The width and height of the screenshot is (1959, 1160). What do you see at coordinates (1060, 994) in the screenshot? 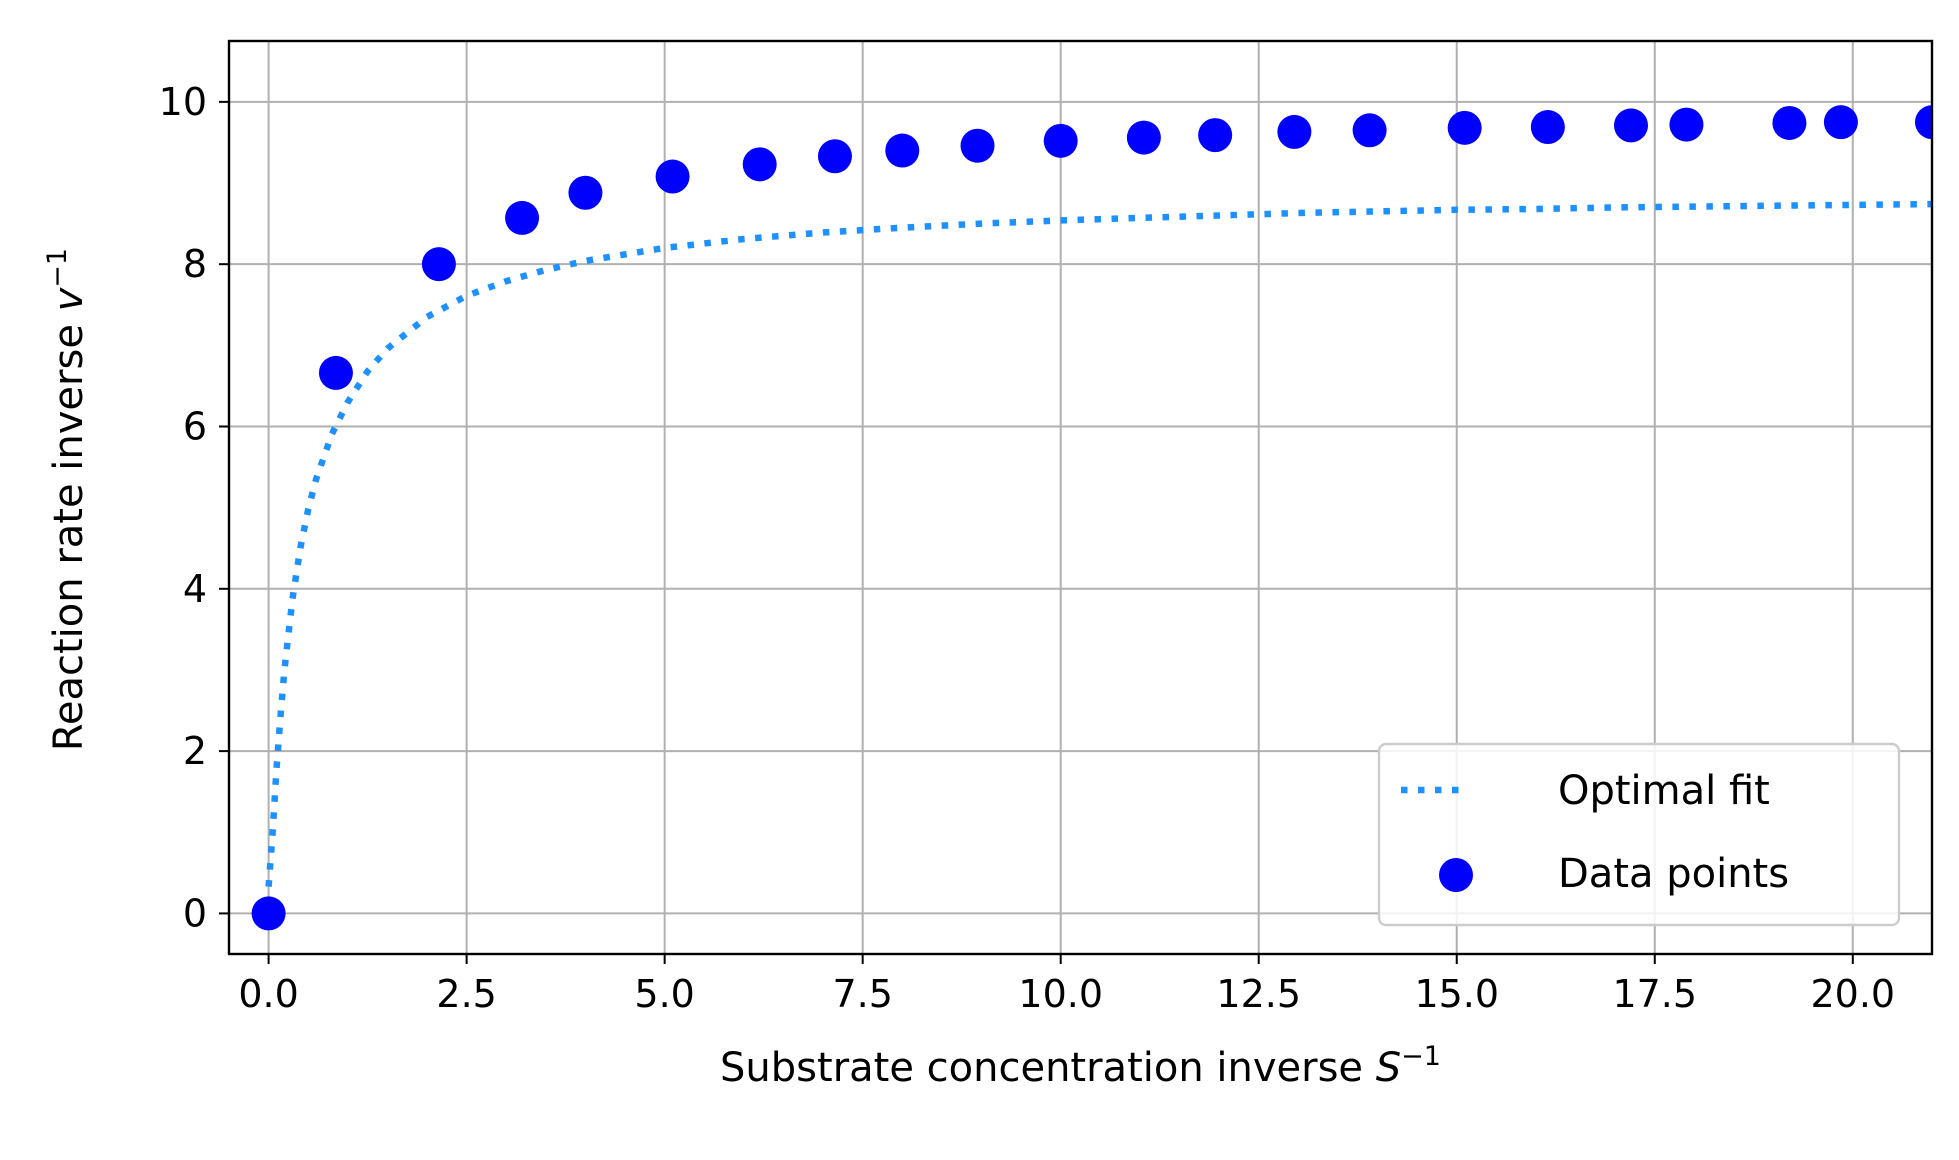
I see `x-tick-label: 10.0` at bounding box center [1060, 994].